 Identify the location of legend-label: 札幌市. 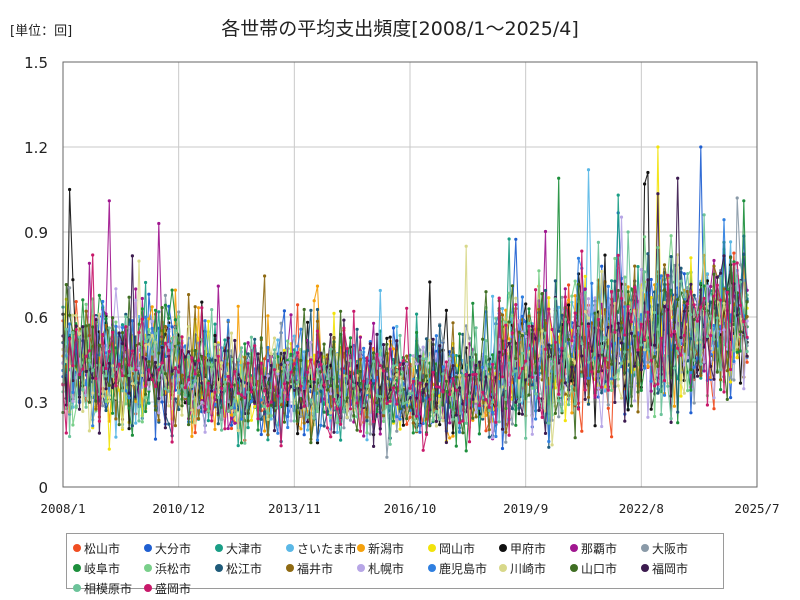
(386, 568).